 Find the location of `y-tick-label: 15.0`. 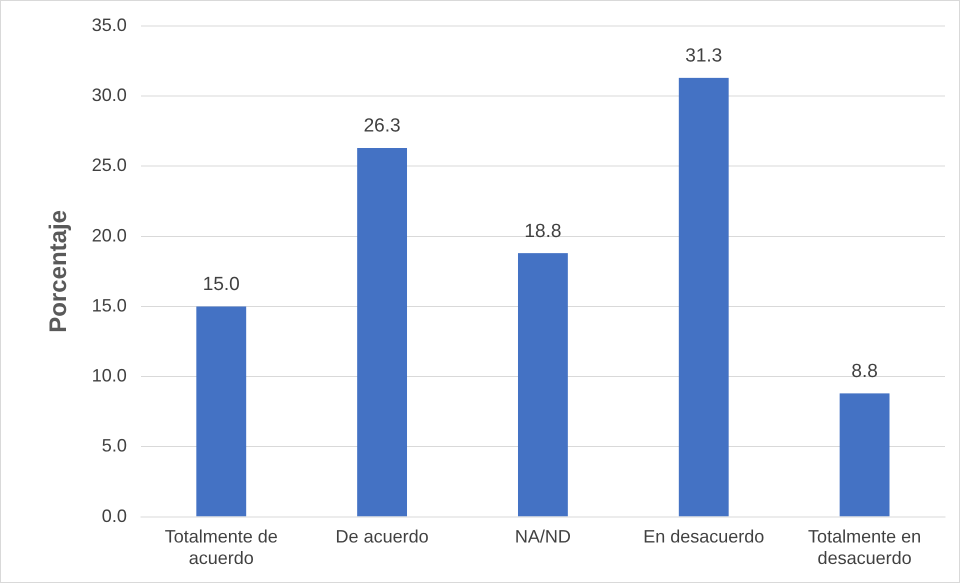

y-tick-label: 15.0 is located at coordinates (109, 305).